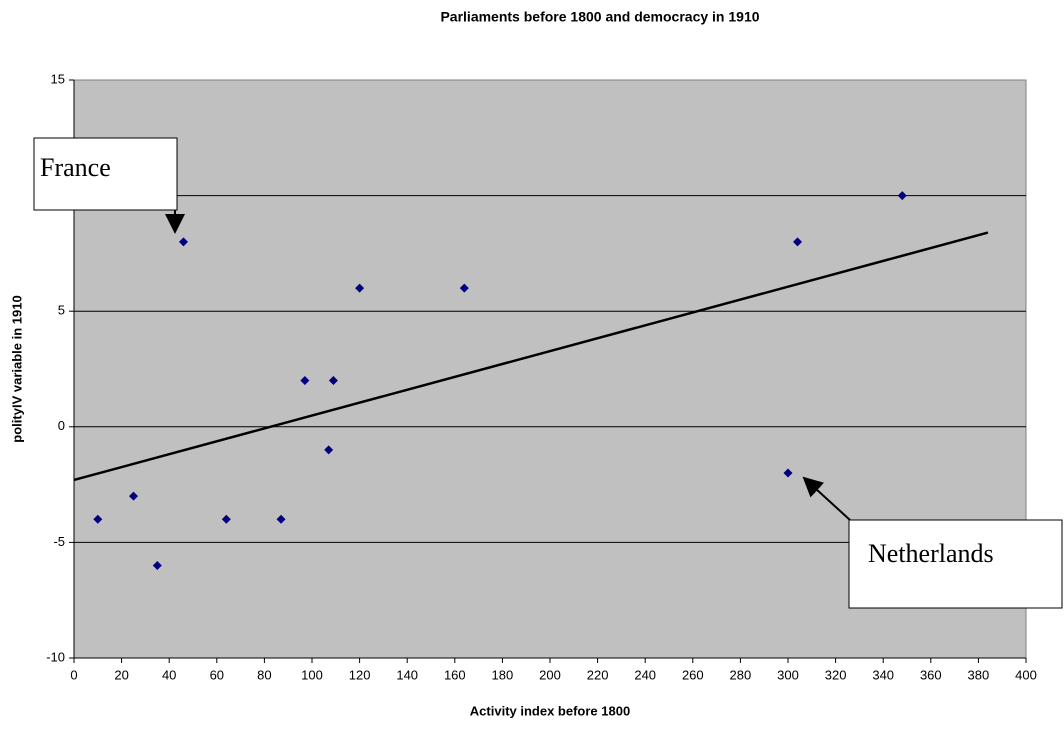 The width and height of the screenshot is (1064, 732). What do you see at coordinates (826, 498) in the screenshot?
I see `annotation-arrow` at bounding box center [826, 498].